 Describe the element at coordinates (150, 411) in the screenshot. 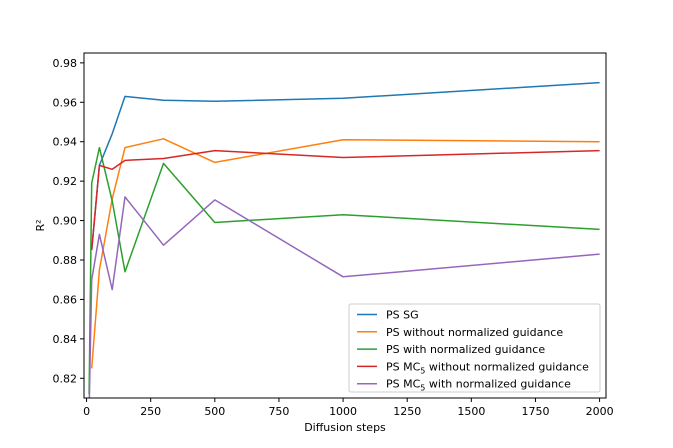

I see `x-tick-label: 250` at that location.